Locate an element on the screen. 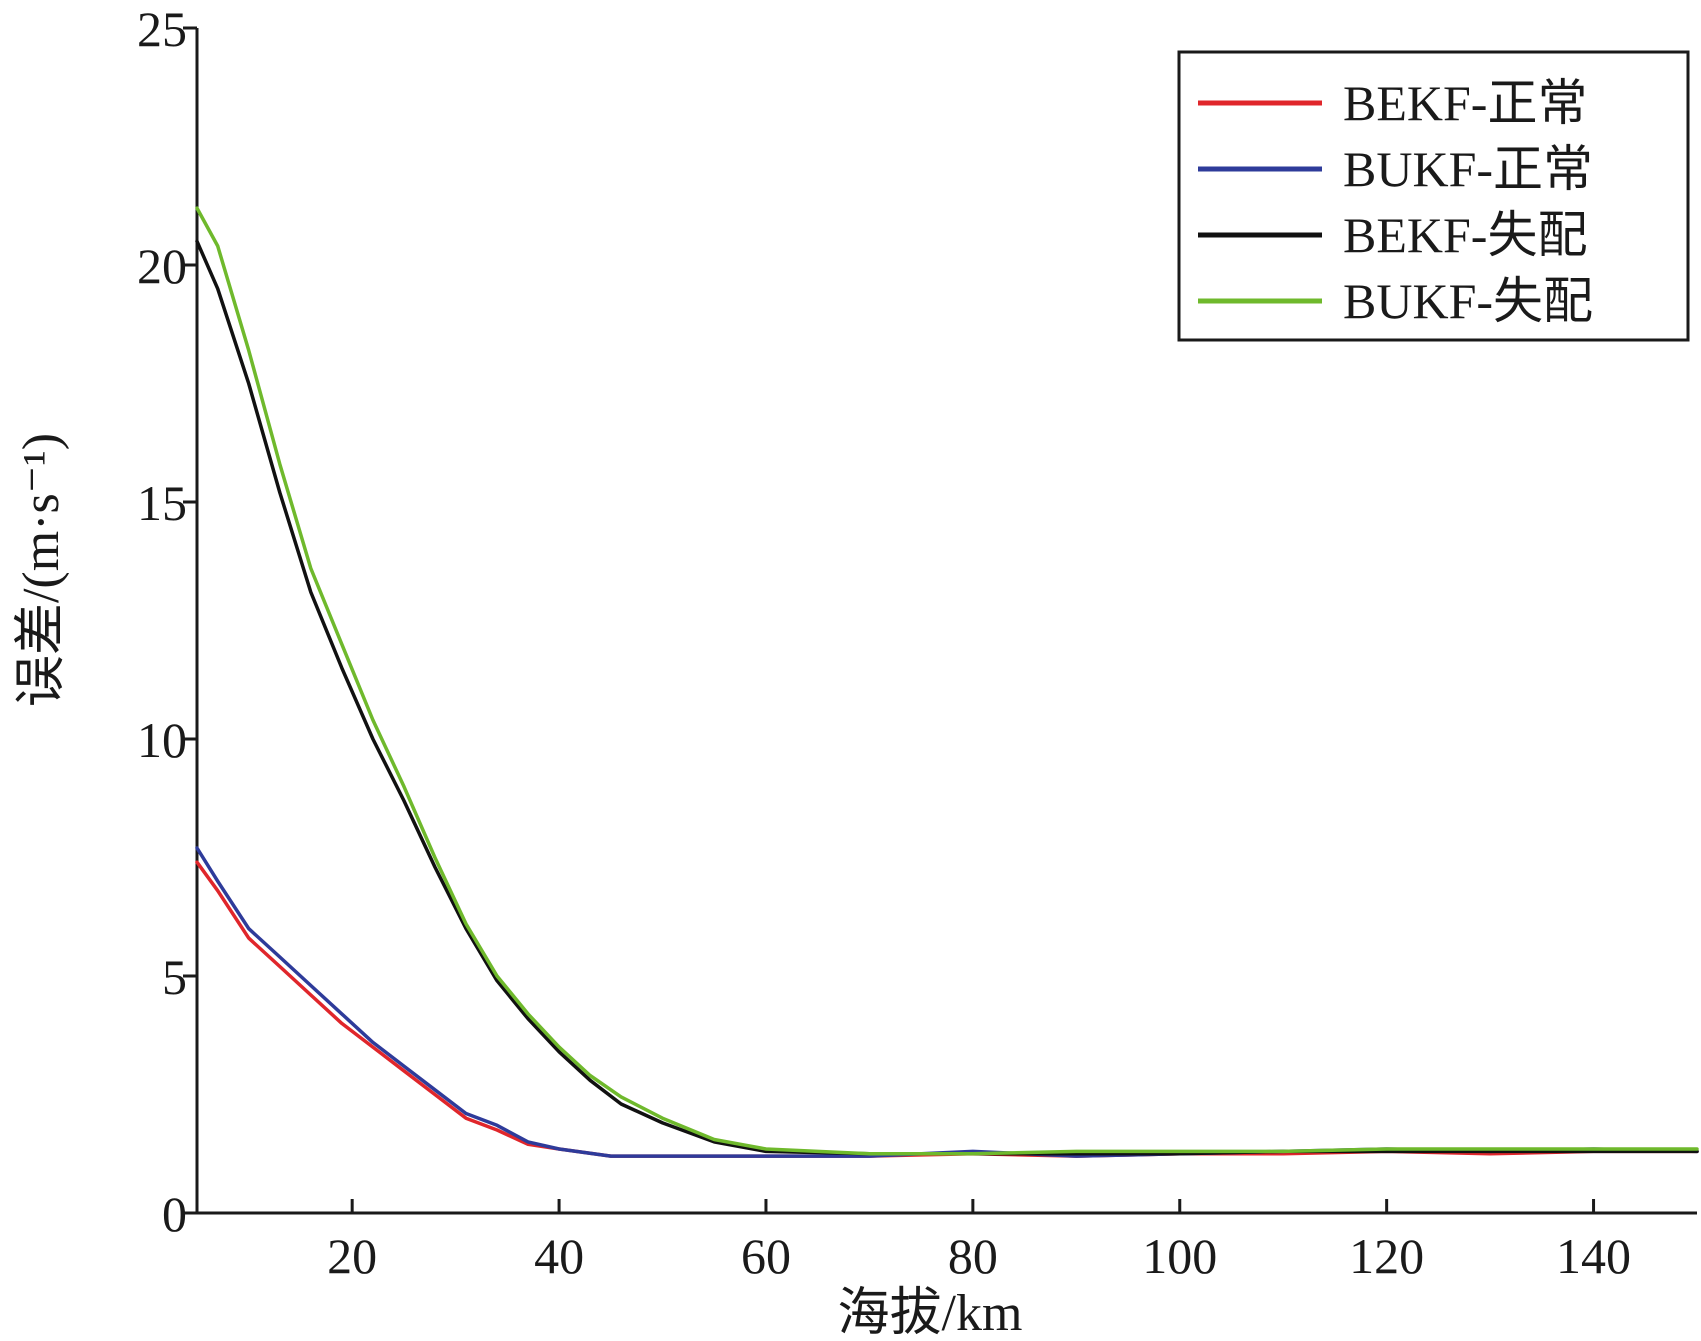  legend-label: BUKF-失配 is located at coordinates (1468, 301).